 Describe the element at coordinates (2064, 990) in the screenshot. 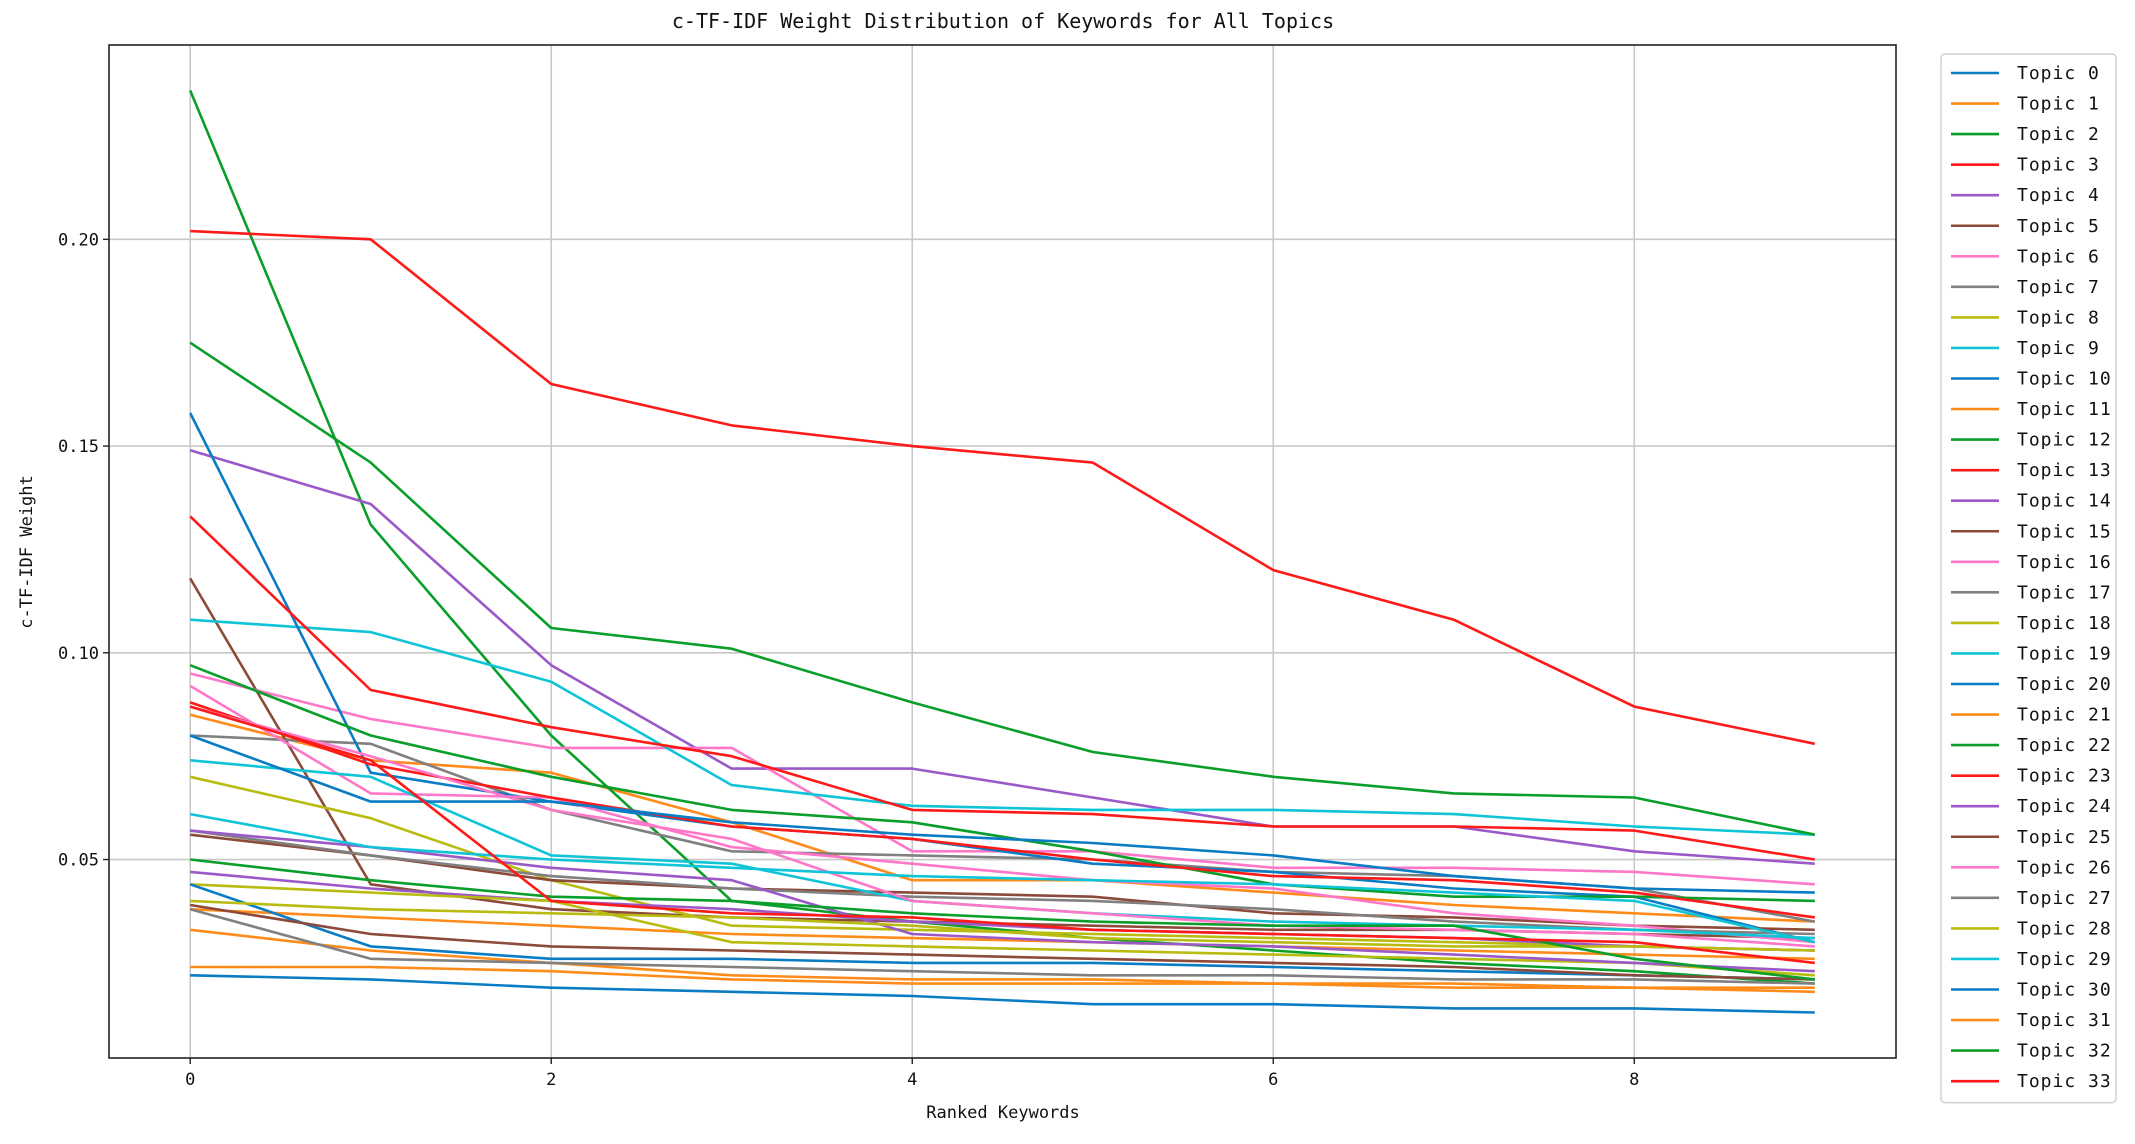

I see `legend-label: Topic 30` at that location.